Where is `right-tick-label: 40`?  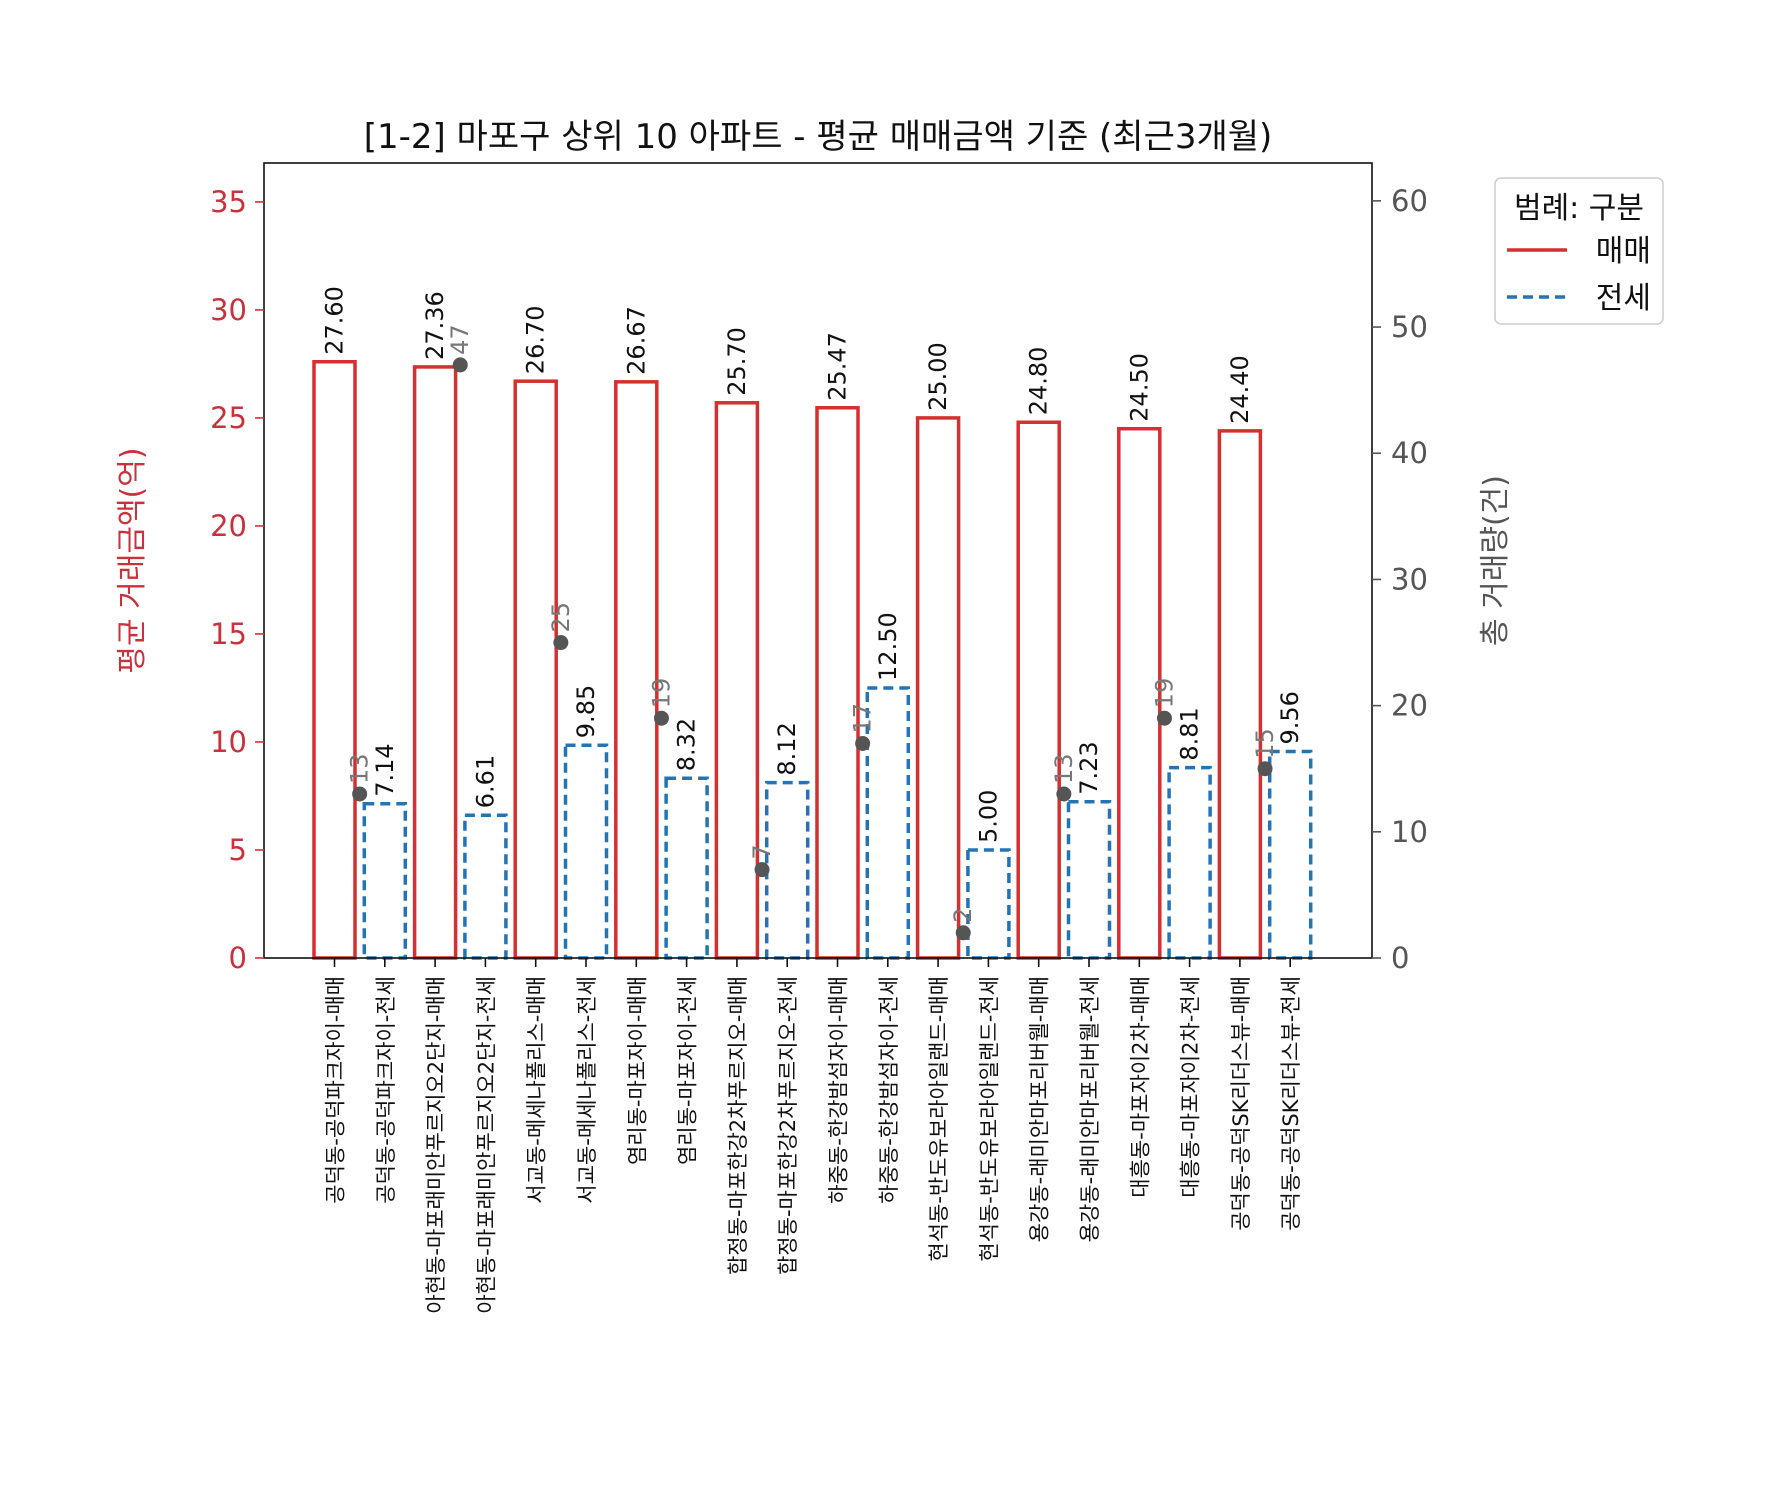
right-tick-label: 40 is located at coordinates (1409, 453).